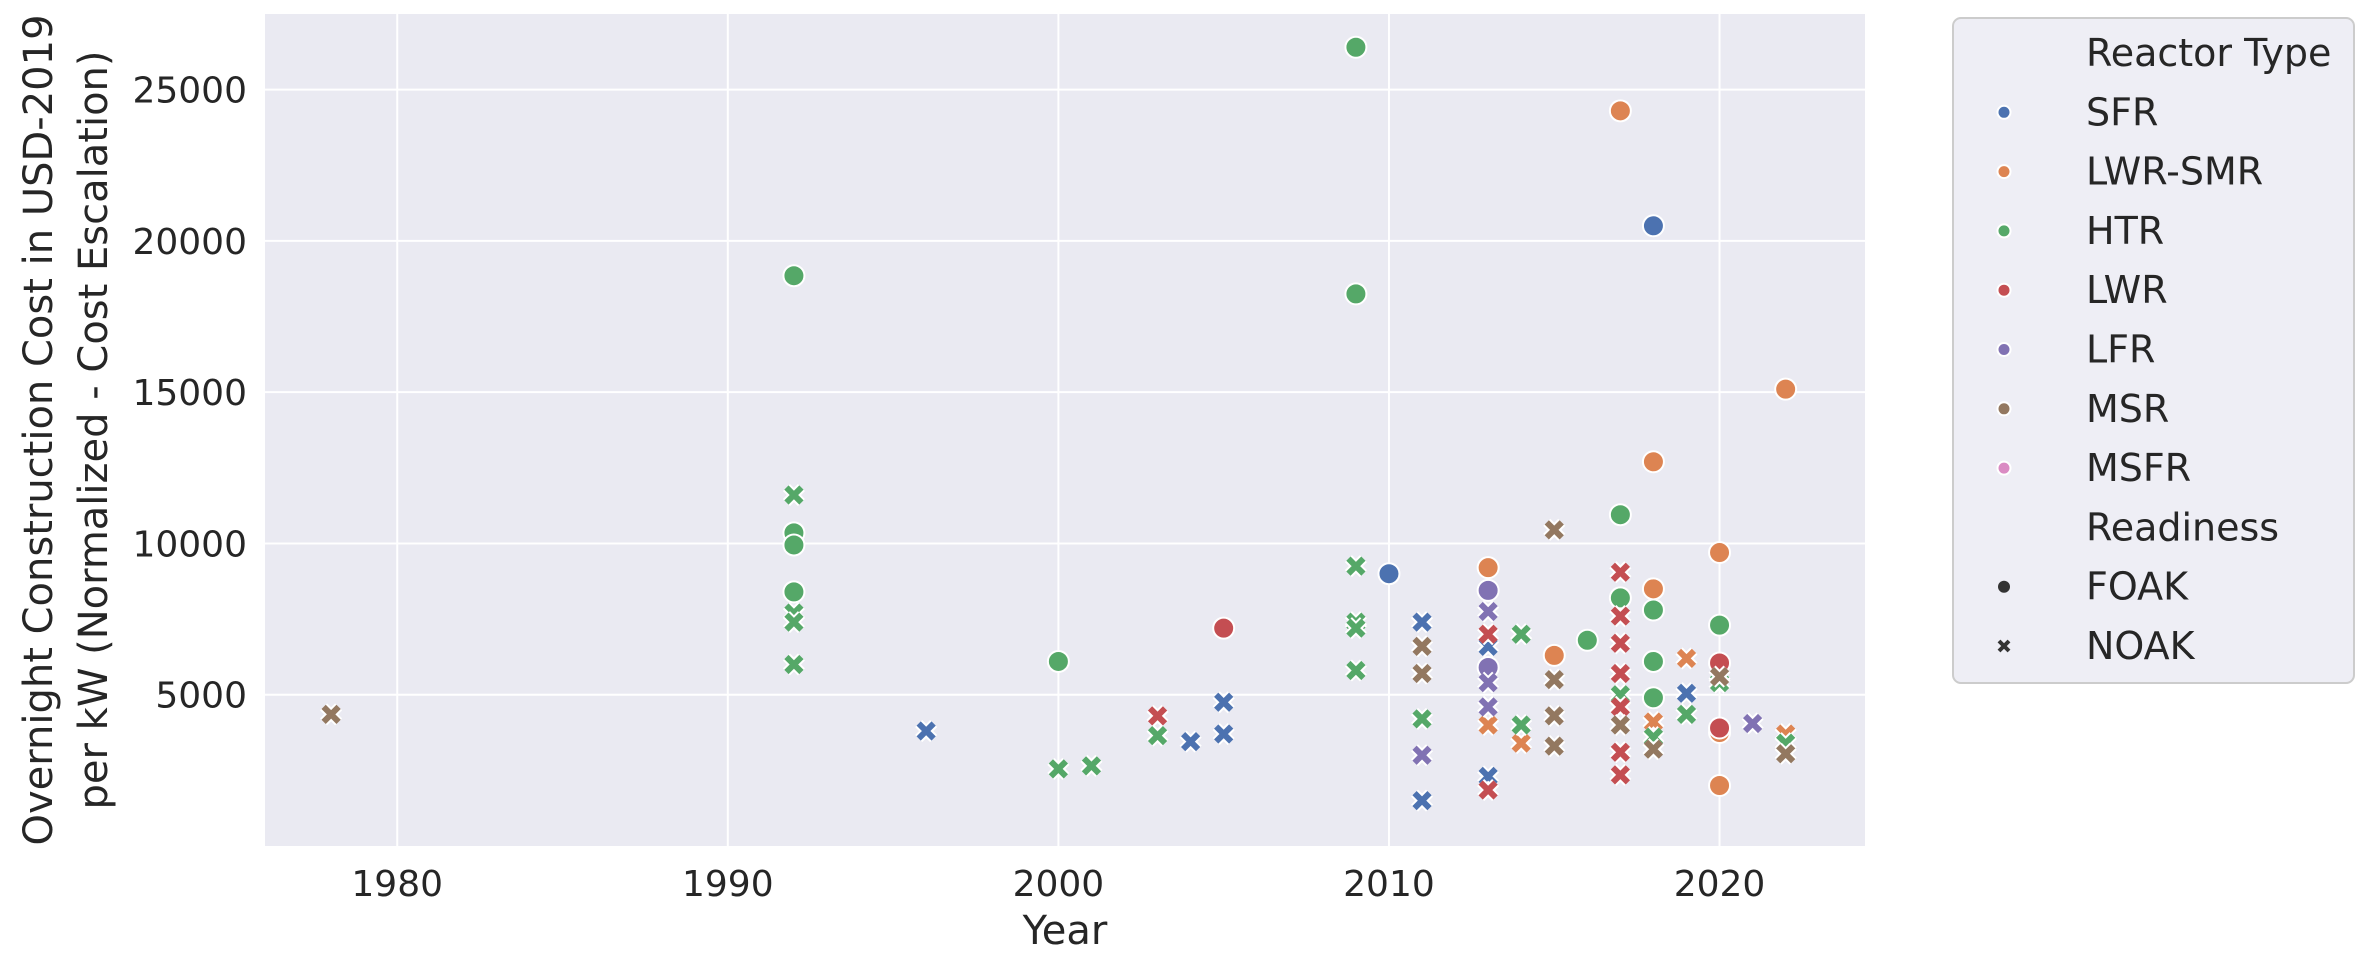  Describe the element at coordinates (2125, 231) in the screenshot. I see `legend-label-htr: HTR` at that location.